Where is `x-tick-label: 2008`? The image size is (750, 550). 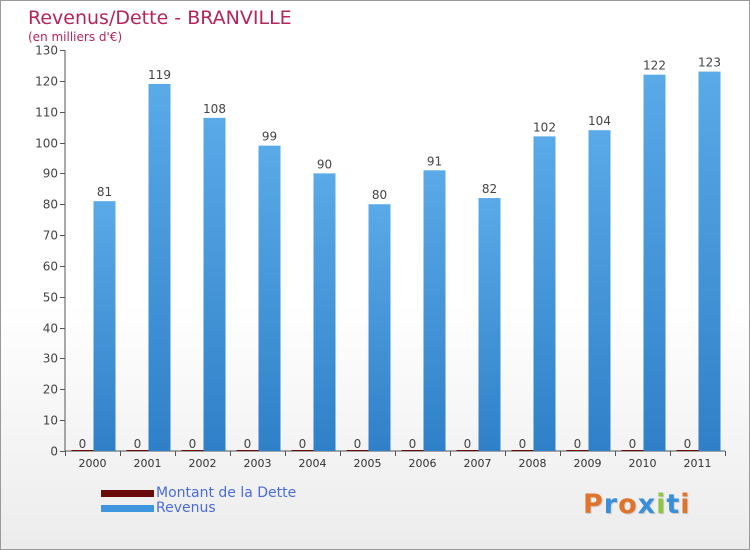
x-tick-label: 2008 is located at coordinates (533, 463).